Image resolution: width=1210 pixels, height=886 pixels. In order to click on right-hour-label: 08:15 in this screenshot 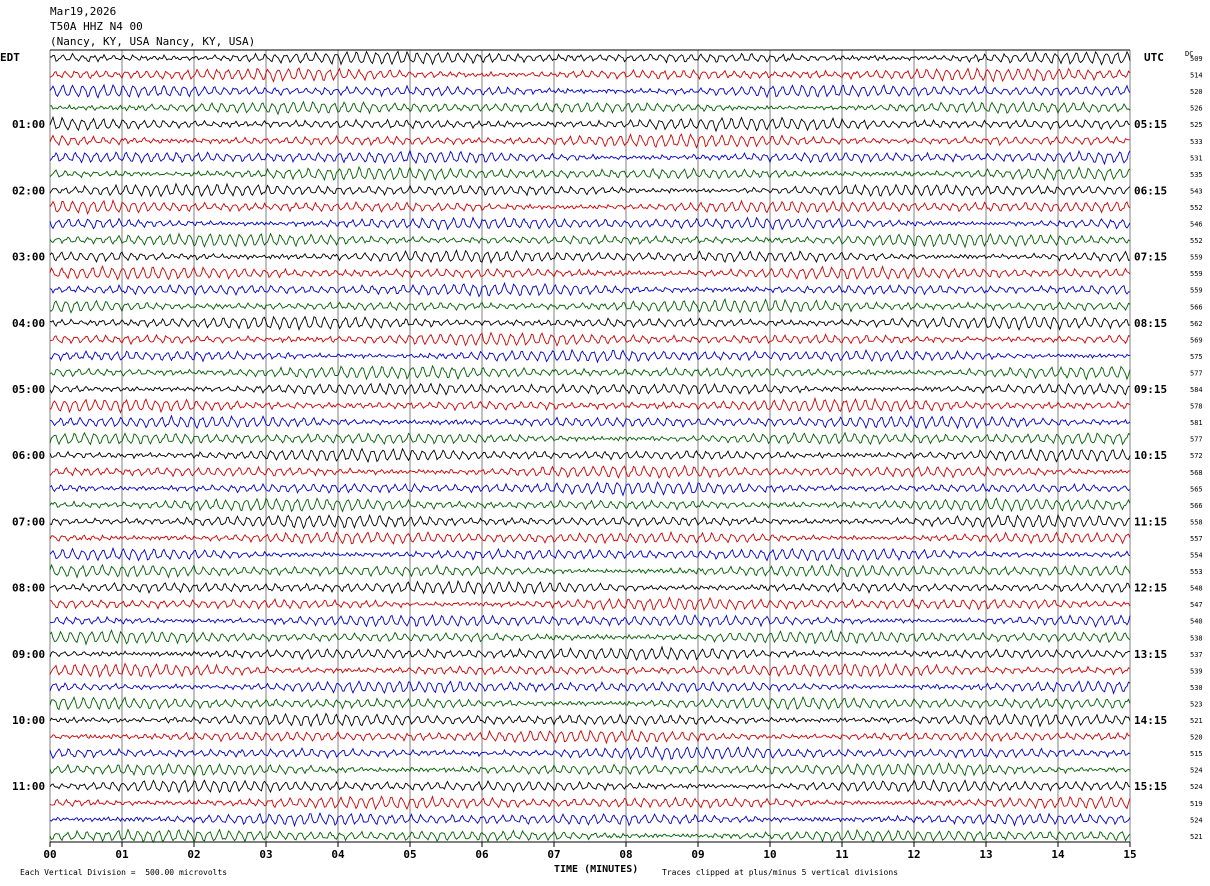, I will do `click(1150, 323)`.